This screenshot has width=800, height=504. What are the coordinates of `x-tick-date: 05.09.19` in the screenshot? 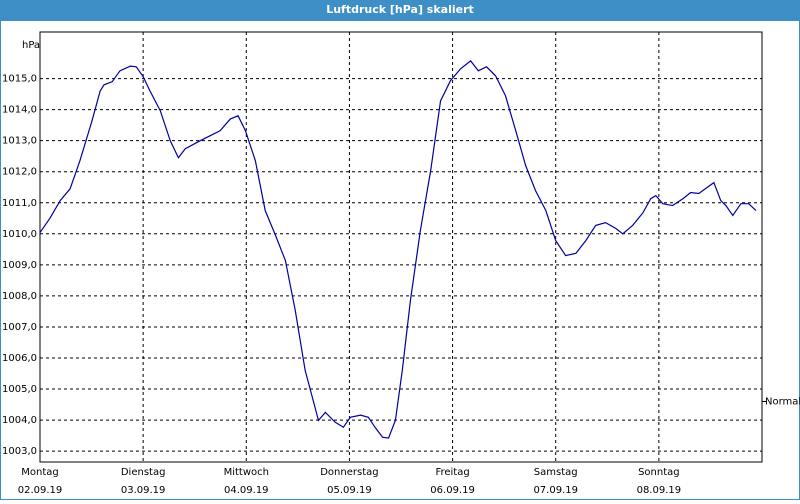 It's located at (349, 490).